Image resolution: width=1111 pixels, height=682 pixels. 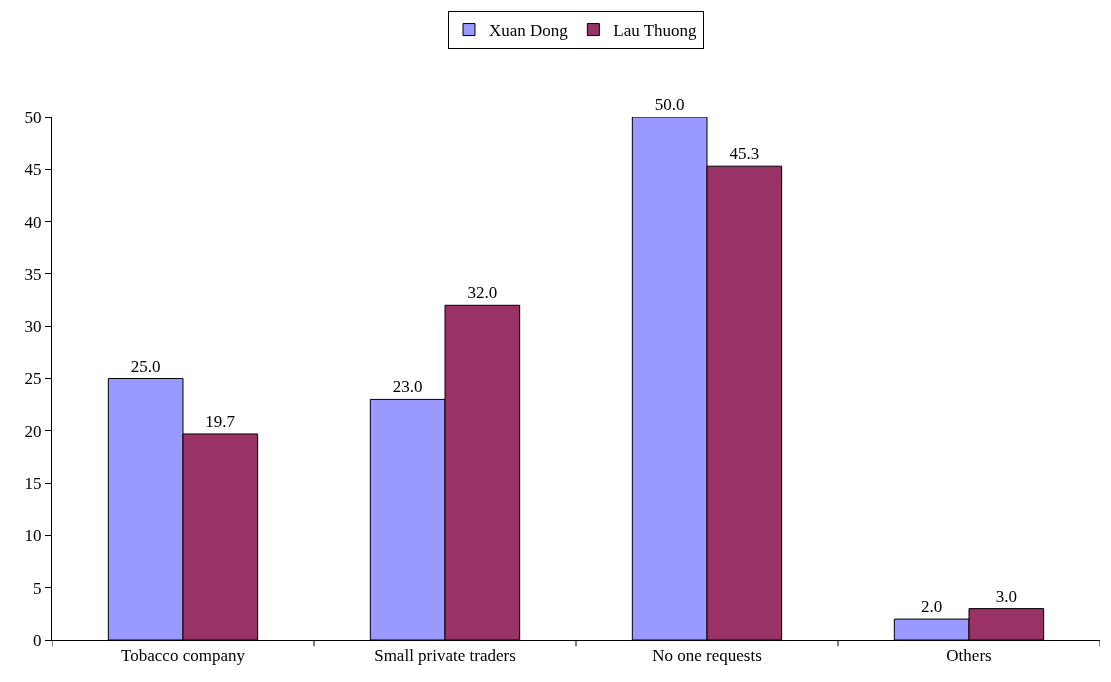 I want to click on data-label: 2.0, so click(x=932, y=607).